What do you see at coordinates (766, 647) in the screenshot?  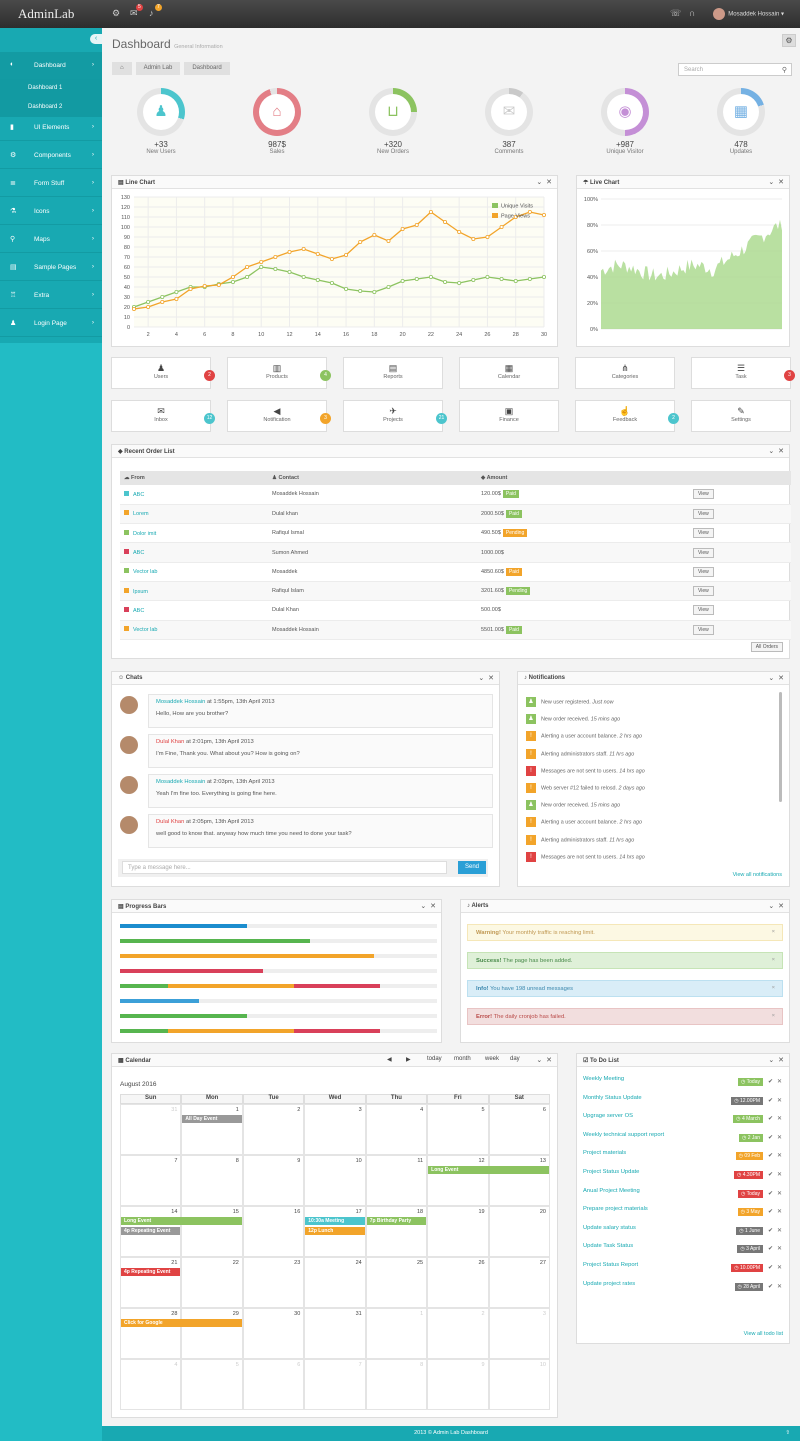 I see `all-orders-button: All Orders` at bounding box center [766, 647].